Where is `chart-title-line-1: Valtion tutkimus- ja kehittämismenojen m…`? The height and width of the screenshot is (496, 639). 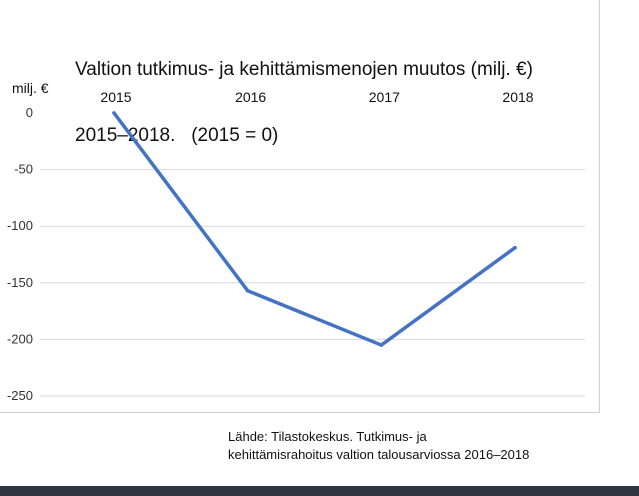 chart-title-line-1: Valtion tutkimus- ja kehittämismenojen m… is located at coordinates (304, 69).